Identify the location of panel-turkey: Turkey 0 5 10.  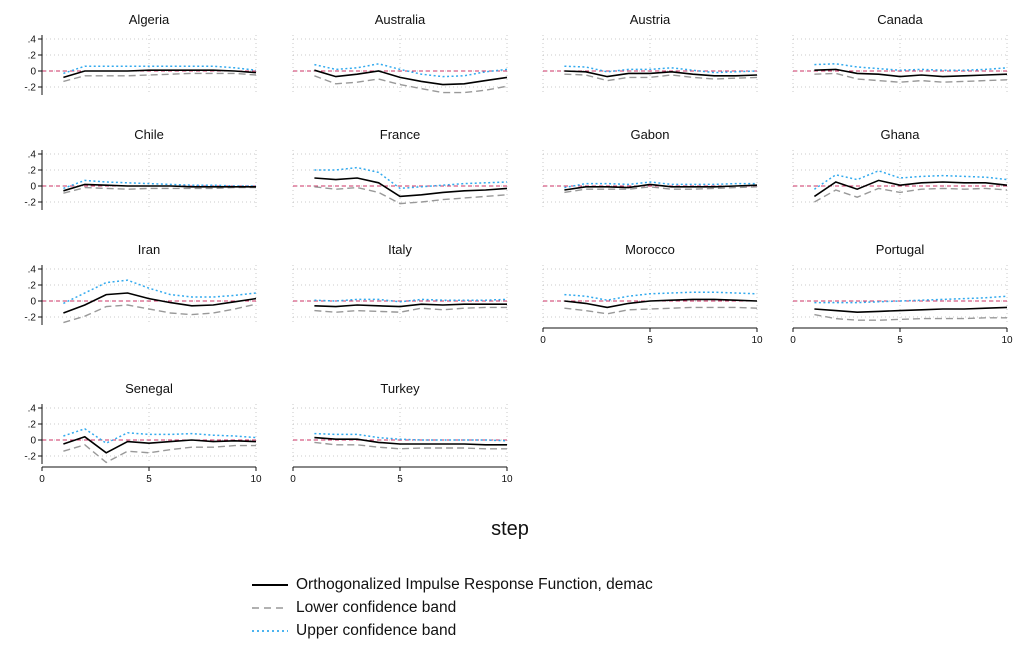
(401, 433).